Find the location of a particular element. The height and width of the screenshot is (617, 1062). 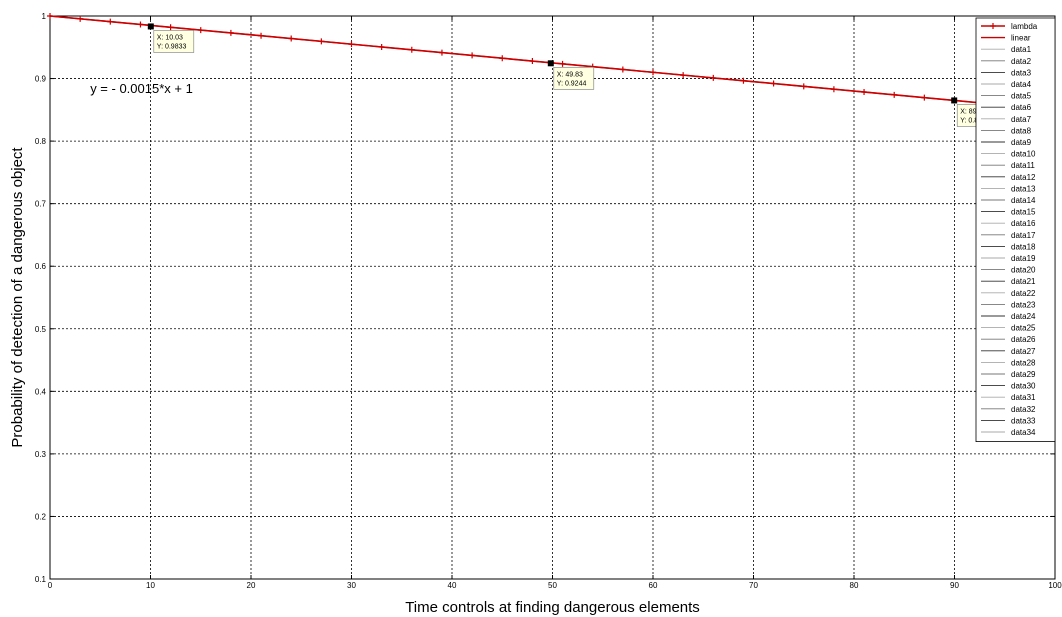

legend-label: data5 is located at coordinates (1021, 96).